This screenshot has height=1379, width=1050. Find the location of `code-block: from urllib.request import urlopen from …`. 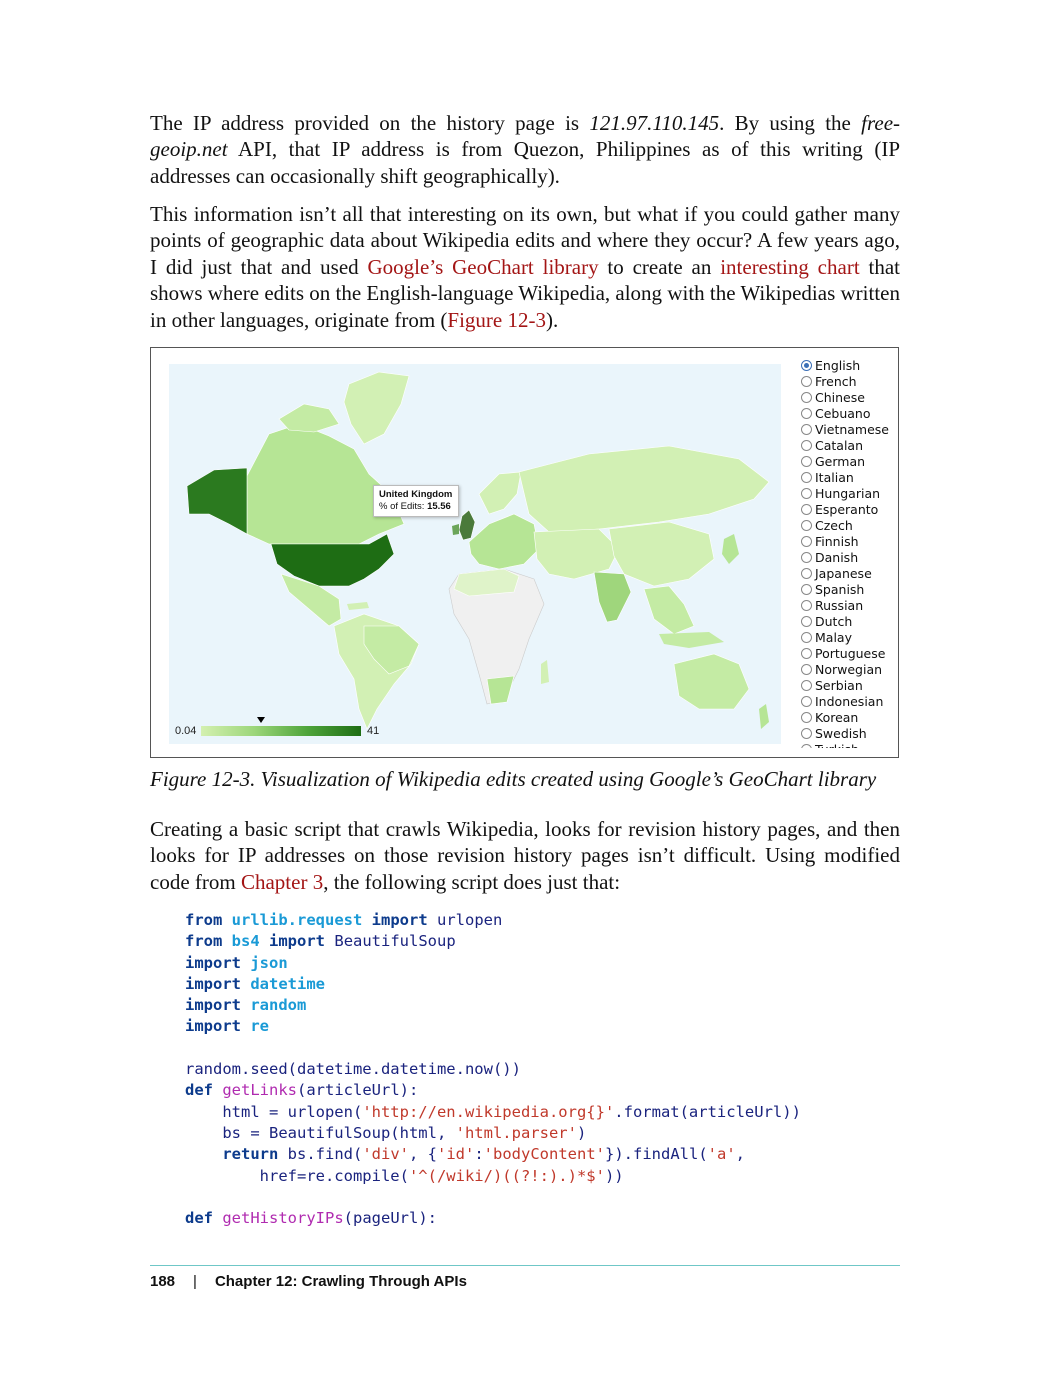

code-block: from urllib.request import urlopen from … is located at coordinates (493, 1069).